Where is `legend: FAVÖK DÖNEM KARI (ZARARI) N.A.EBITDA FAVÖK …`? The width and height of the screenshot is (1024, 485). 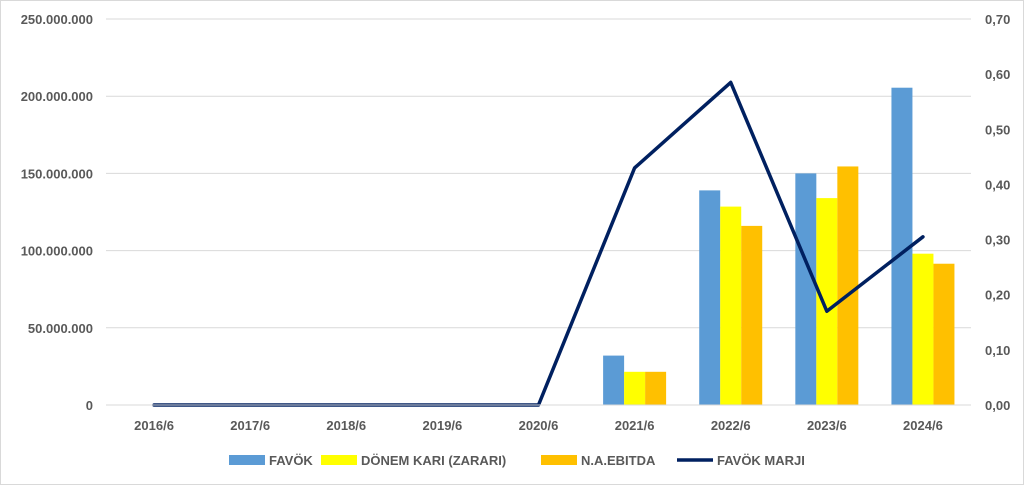 legend: FAVÖK DÖNEM KARI (ZARARI) N.A.EBITDA FAVÖK … is located at coordinates (517, 460).